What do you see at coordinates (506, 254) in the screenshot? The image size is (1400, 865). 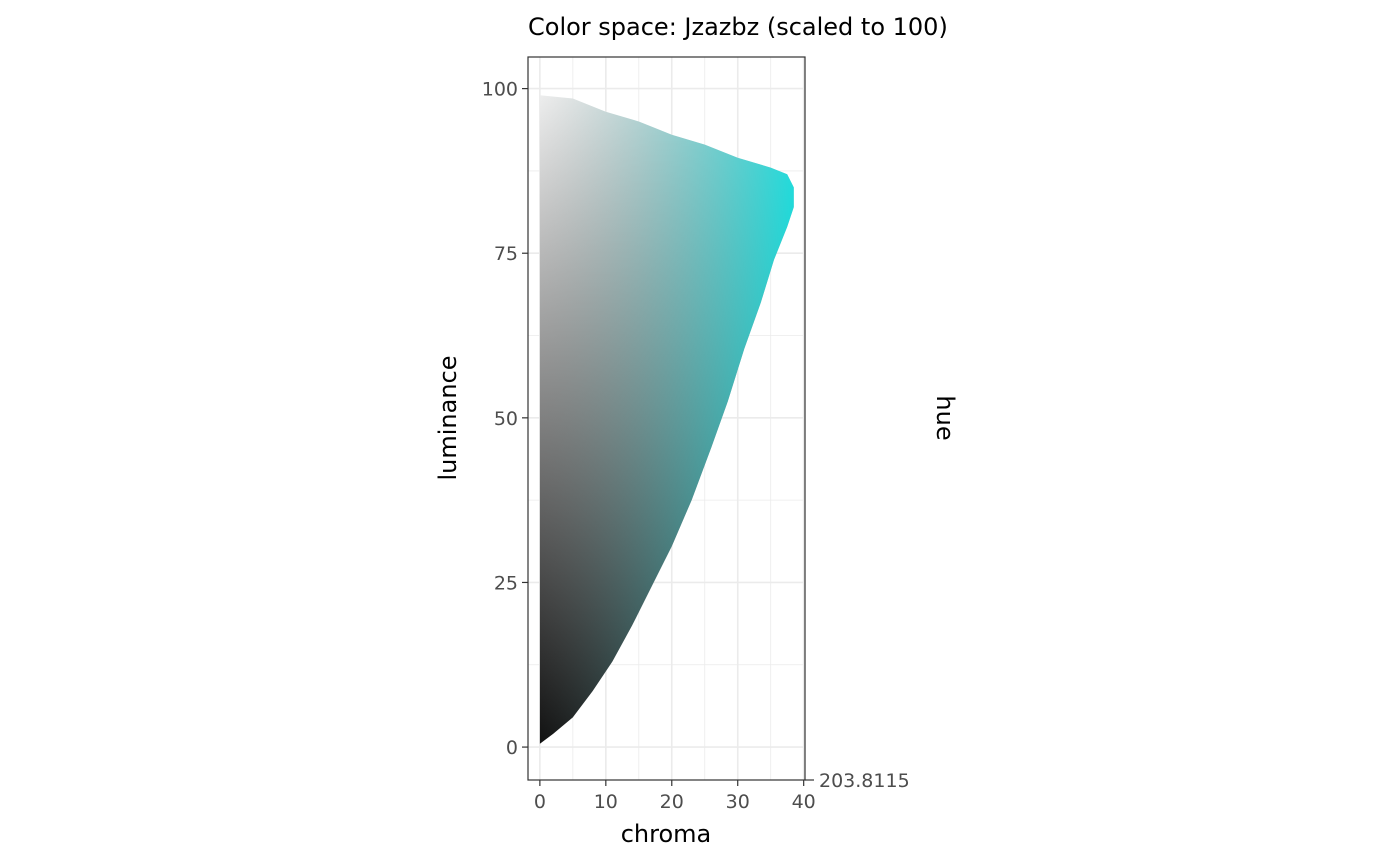 I see `y-tick-label: 75` at bounding box center [506, 254].